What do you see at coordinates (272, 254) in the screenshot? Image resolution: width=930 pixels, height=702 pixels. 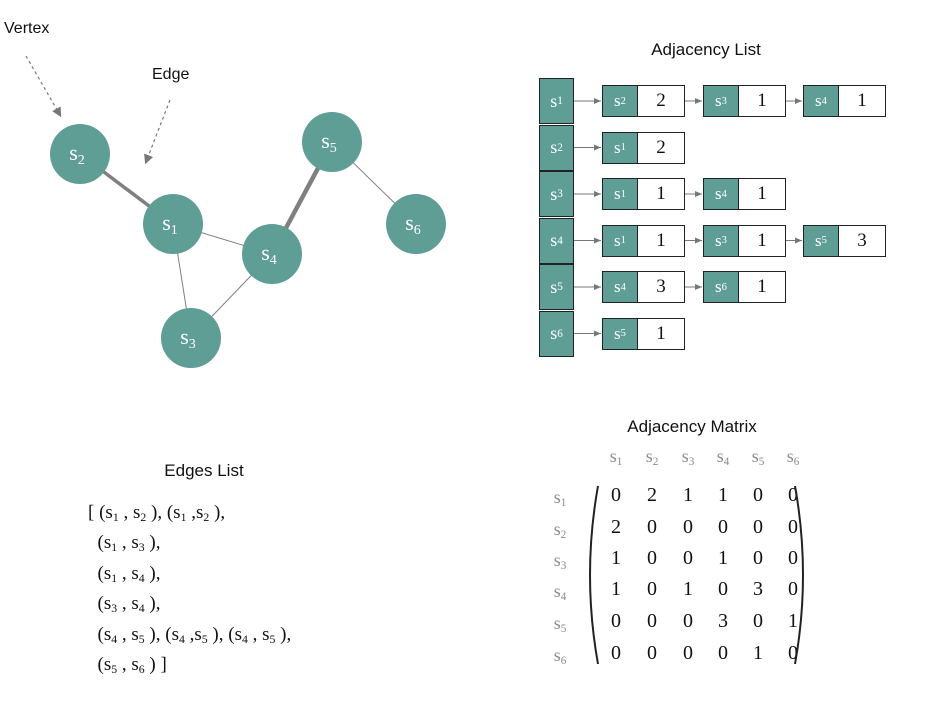 I see `graph-vertex-s4: s4` at bounding box center [272, 254].